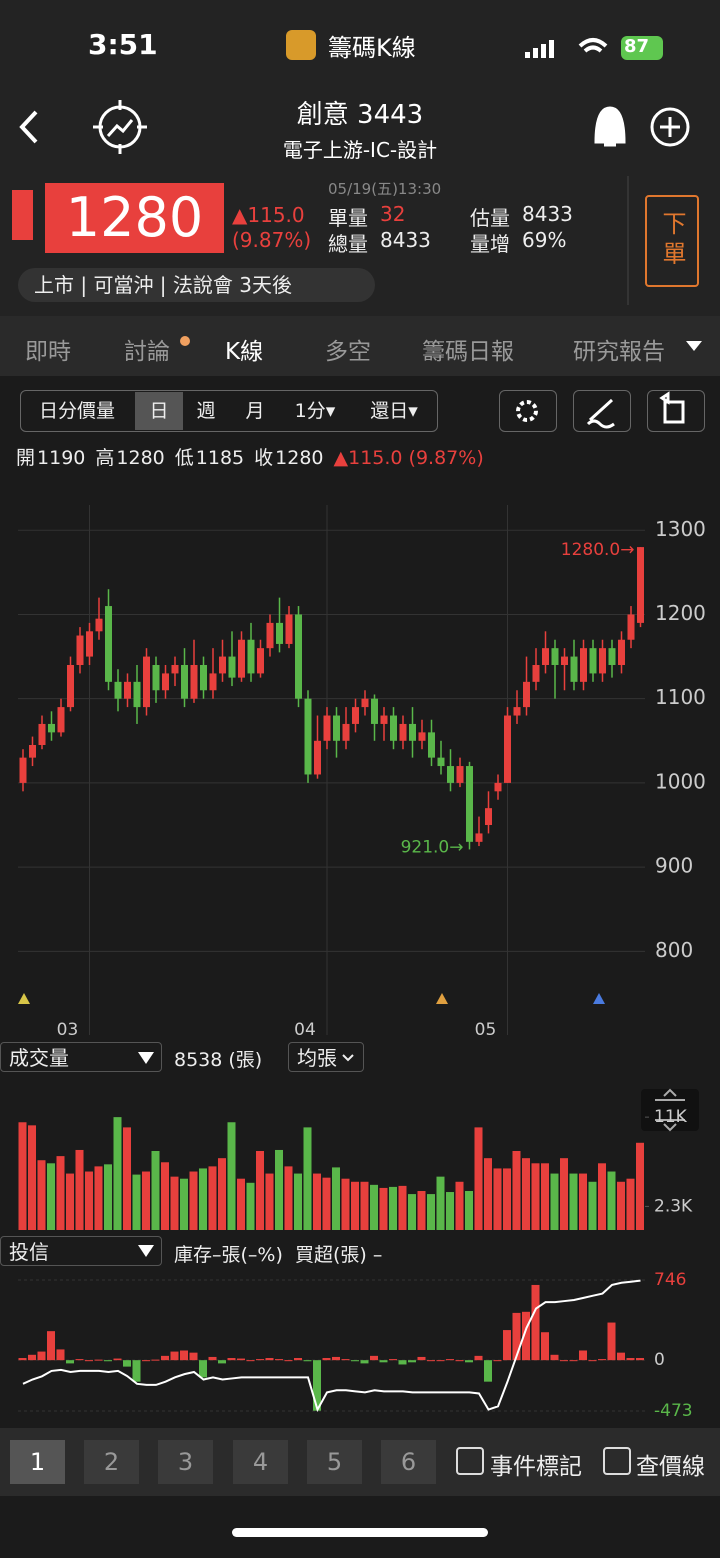 This screenshot has height=1558, width=720. I want to click on add-icon, so click(670, 127).